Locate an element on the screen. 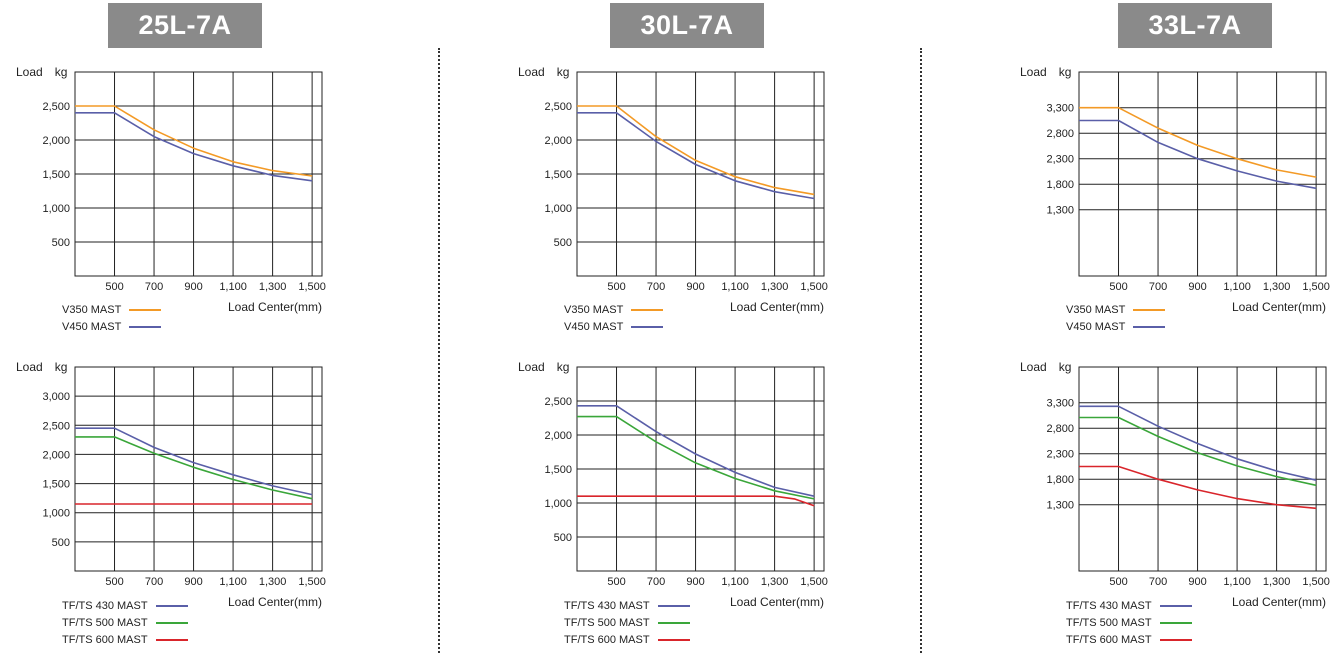  legend-item: TF/TS 500 MAST is located at coordinates (627, 623).